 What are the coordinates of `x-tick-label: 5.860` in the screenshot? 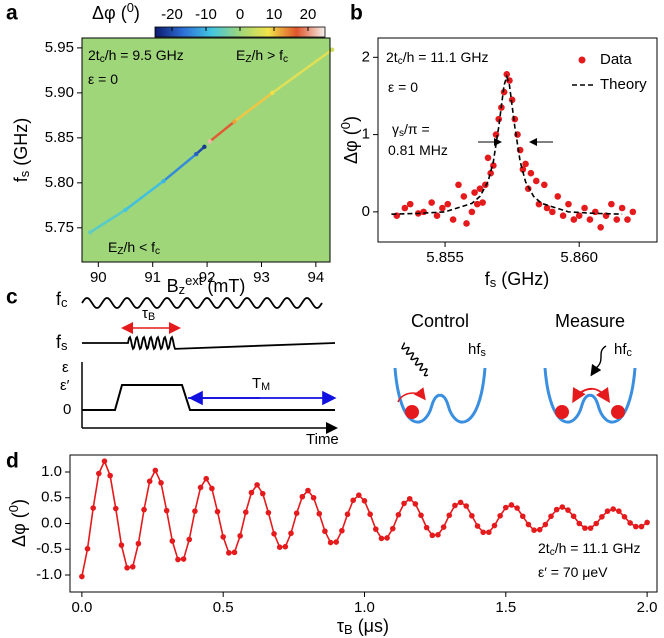 It's located at (579, 257).